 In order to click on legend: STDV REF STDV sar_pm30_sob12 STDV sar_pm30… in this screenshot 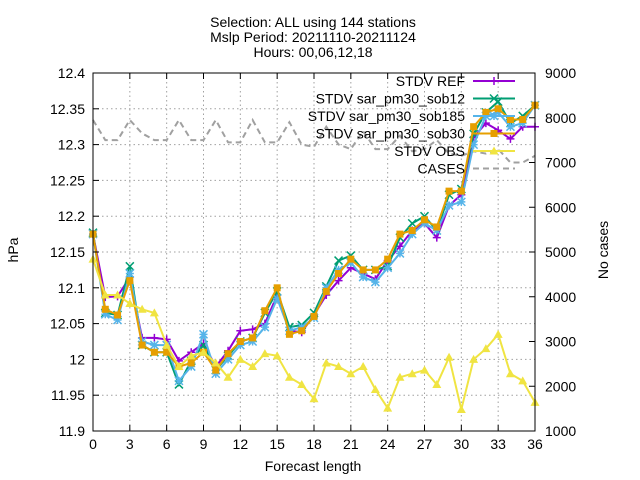, I will do `click(411, 125)`.